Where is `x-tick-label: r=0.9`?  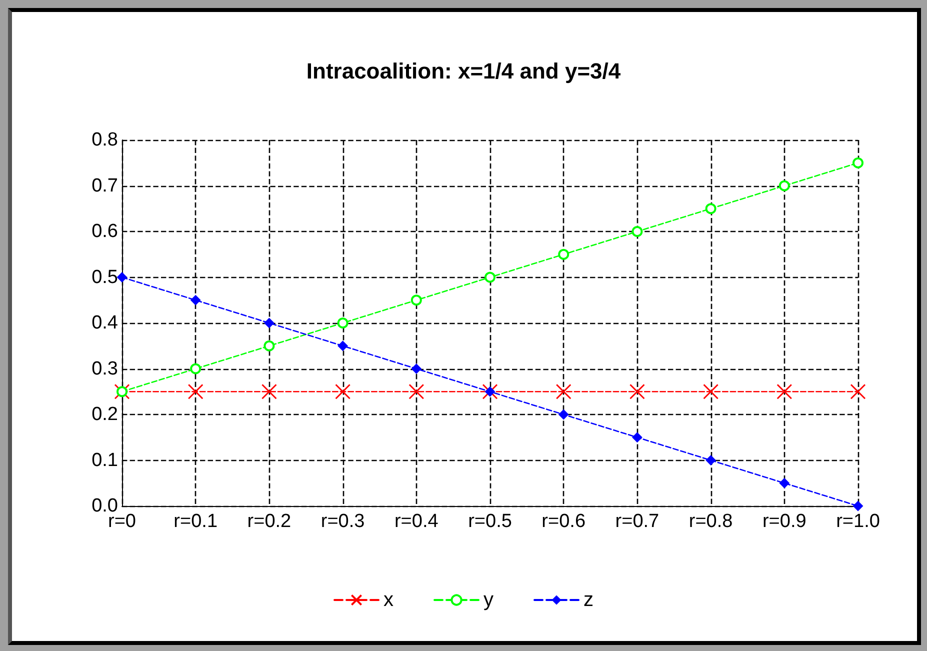
x-tick-label: r=0.9 is located at coordinates (784, 521).